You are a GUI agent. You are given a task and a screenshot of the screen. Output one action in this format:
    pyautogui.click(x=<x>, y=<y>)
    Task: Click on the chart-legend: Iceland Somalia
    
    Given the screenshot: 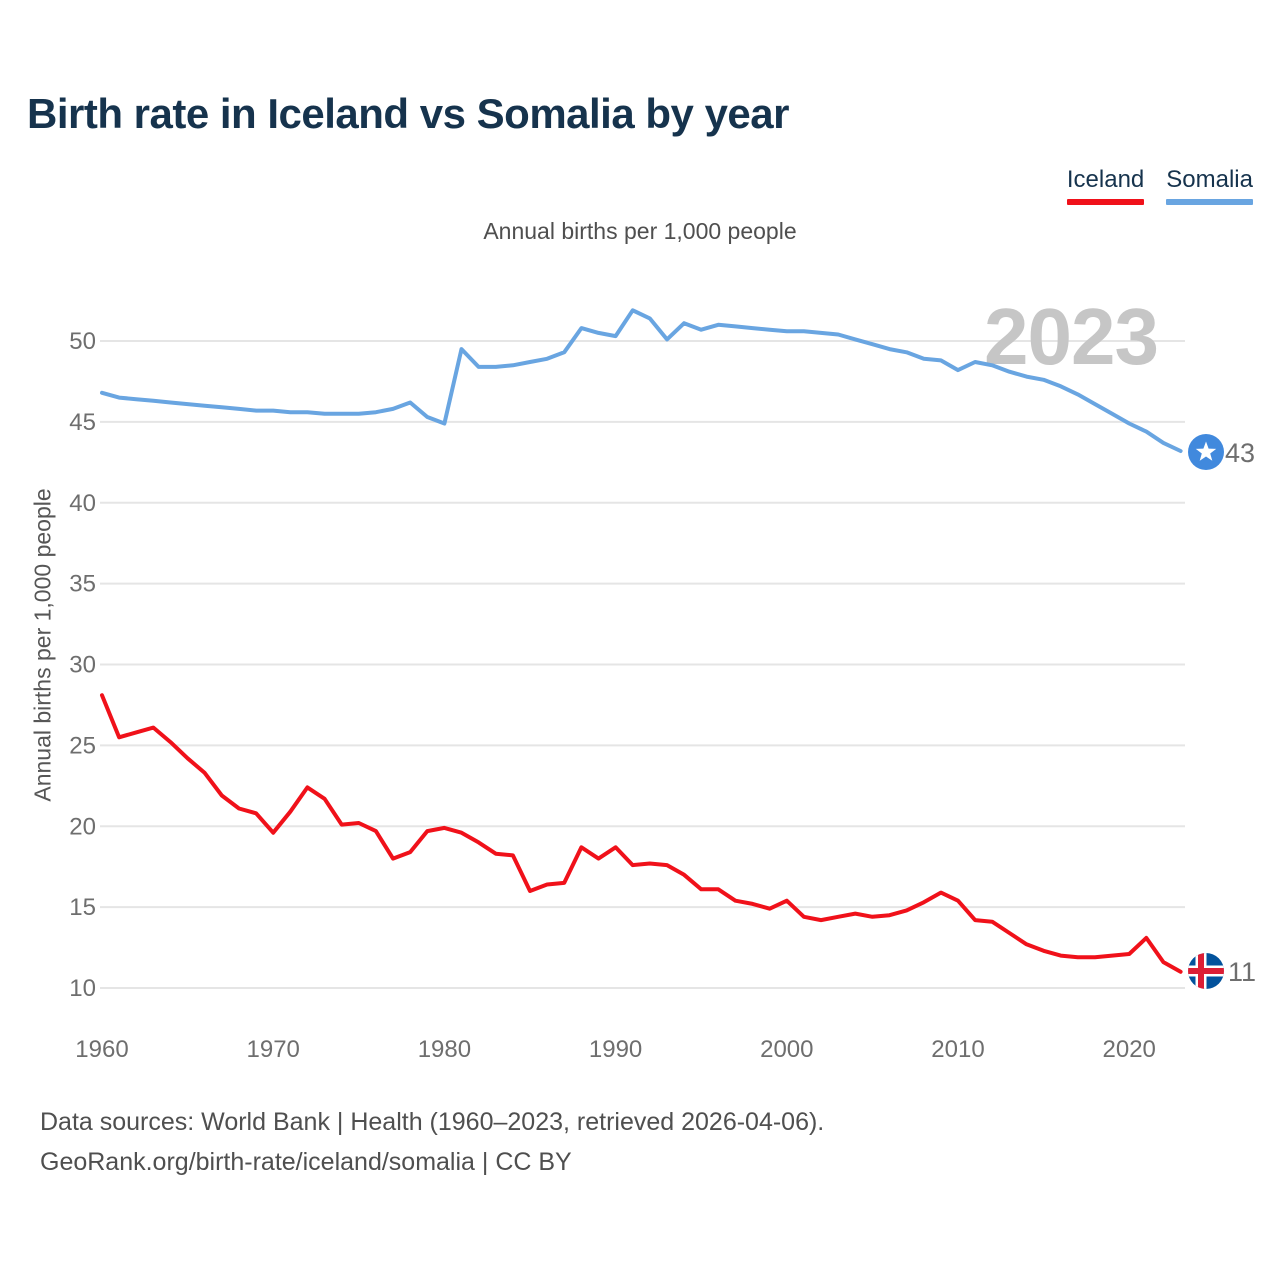 What is the action you would take?
    pyautogui.click(x=1159, y=185)
    